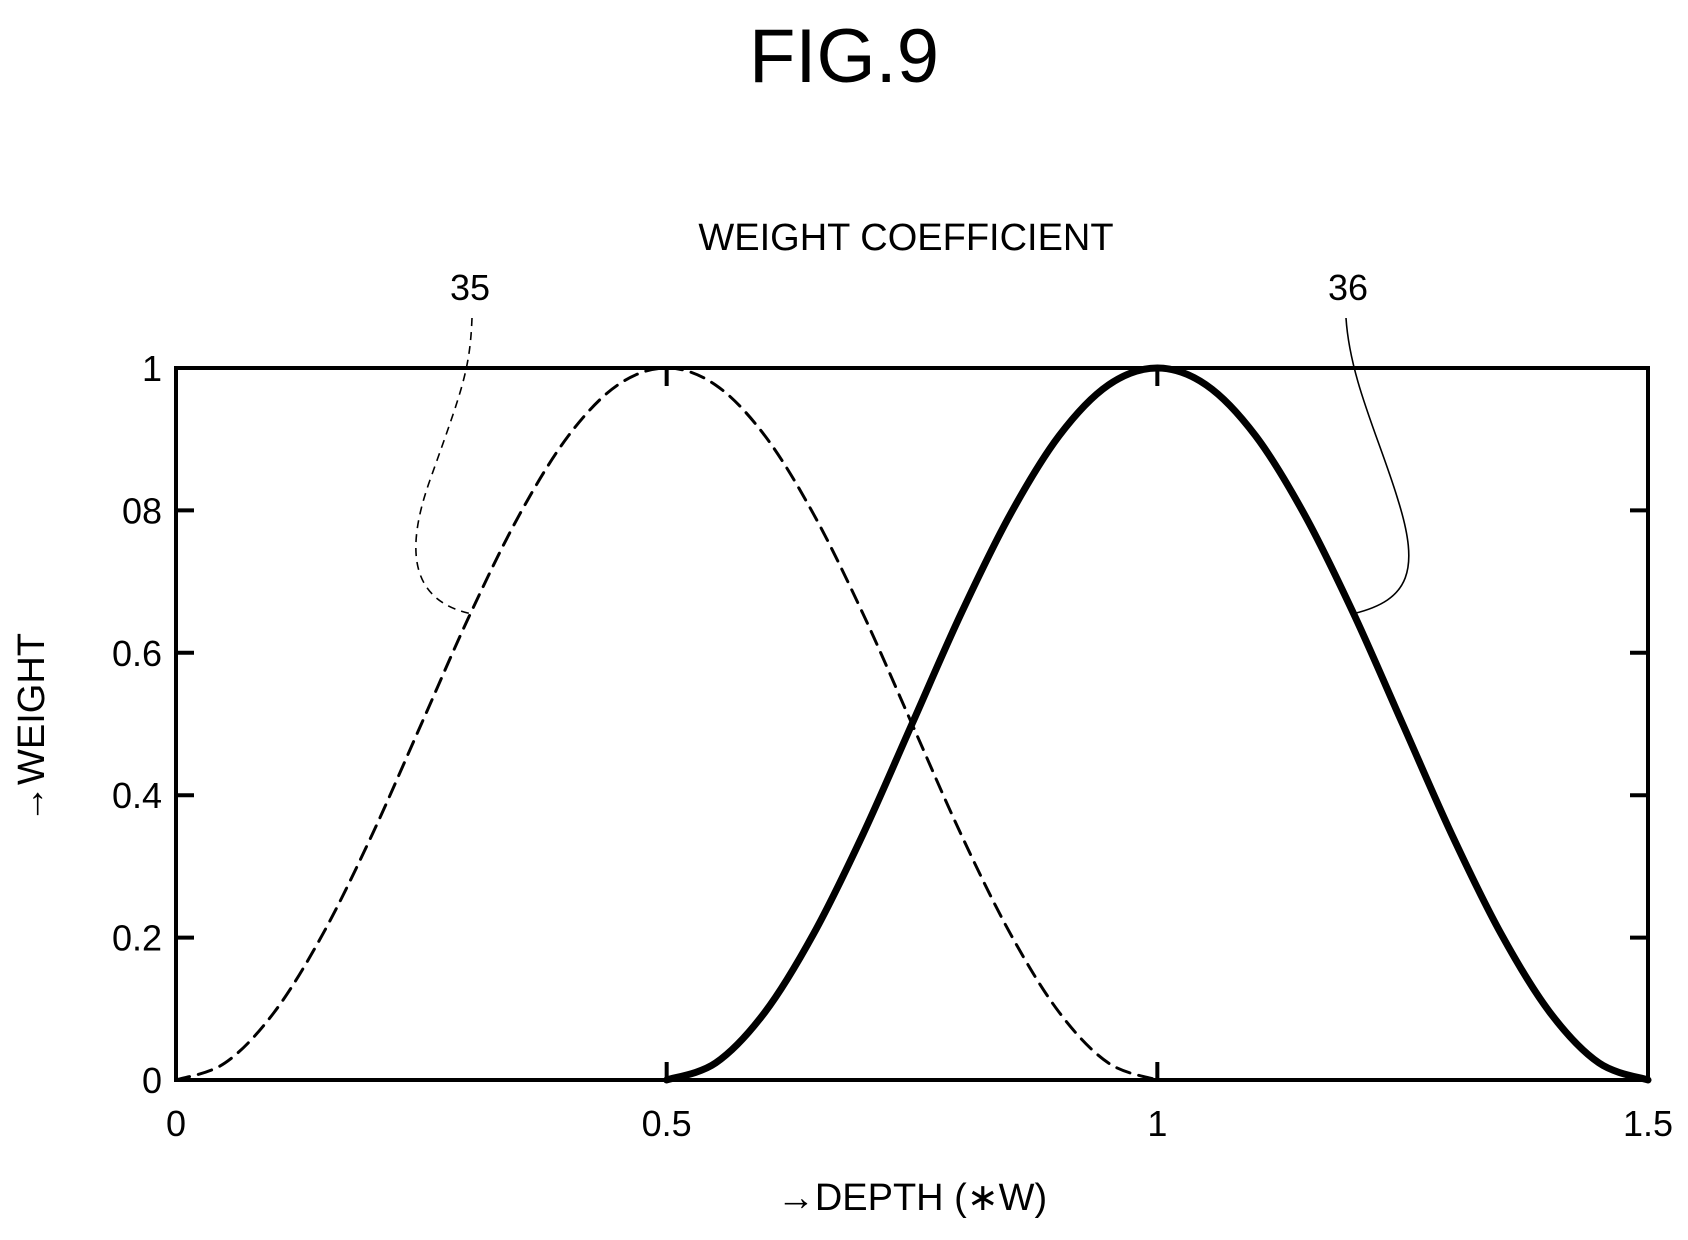  Describe the element at coordinates (142, 510) in the screenshot. I see `y-tick-label: 08` at that location.